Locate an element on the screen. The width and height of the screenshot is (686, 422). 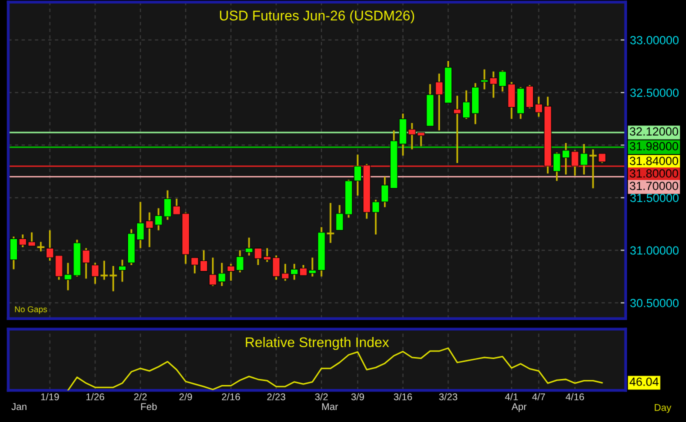
text: 46.04 is located at coordinates (644, 382).